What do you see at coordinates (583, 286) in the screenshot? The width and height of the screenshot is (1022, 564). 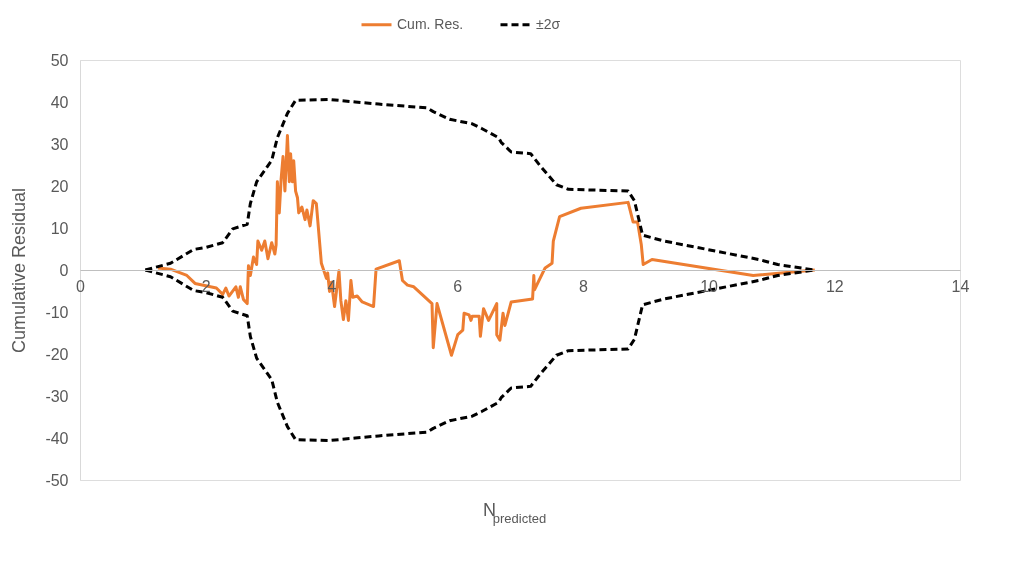 I see `x-tick-label: 8` at bounding box center [583, 286].